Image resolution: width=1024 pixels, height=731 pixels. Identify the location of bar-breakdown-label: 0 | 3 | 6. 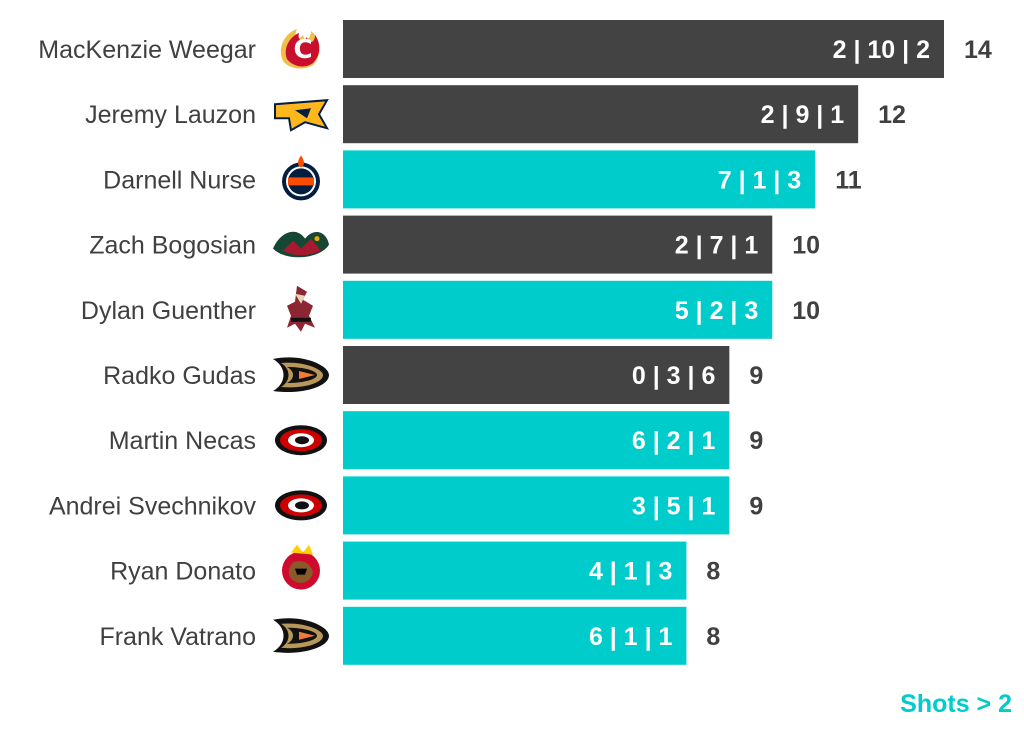
(673, 376).